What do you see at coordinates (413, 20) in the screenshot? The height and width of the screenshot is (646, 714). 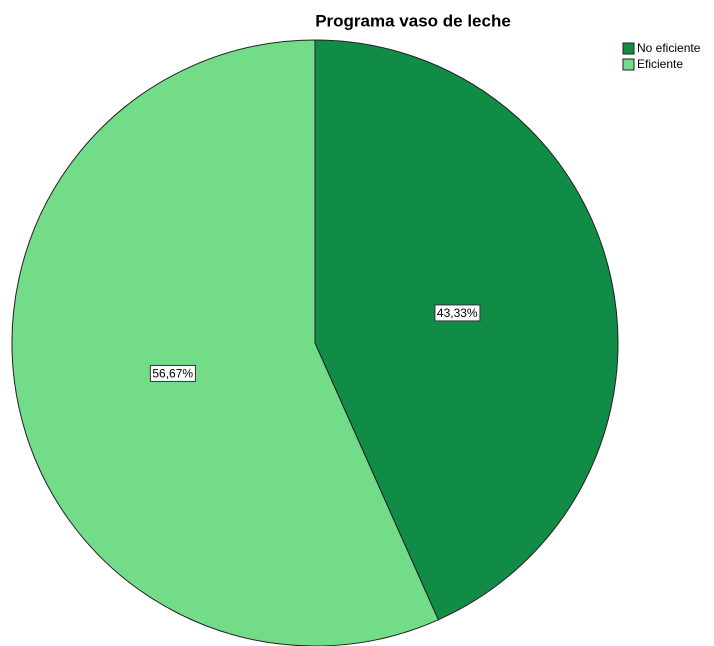 I see `chart-title: Programa vaso de leche` at bounding box center [413, 20].